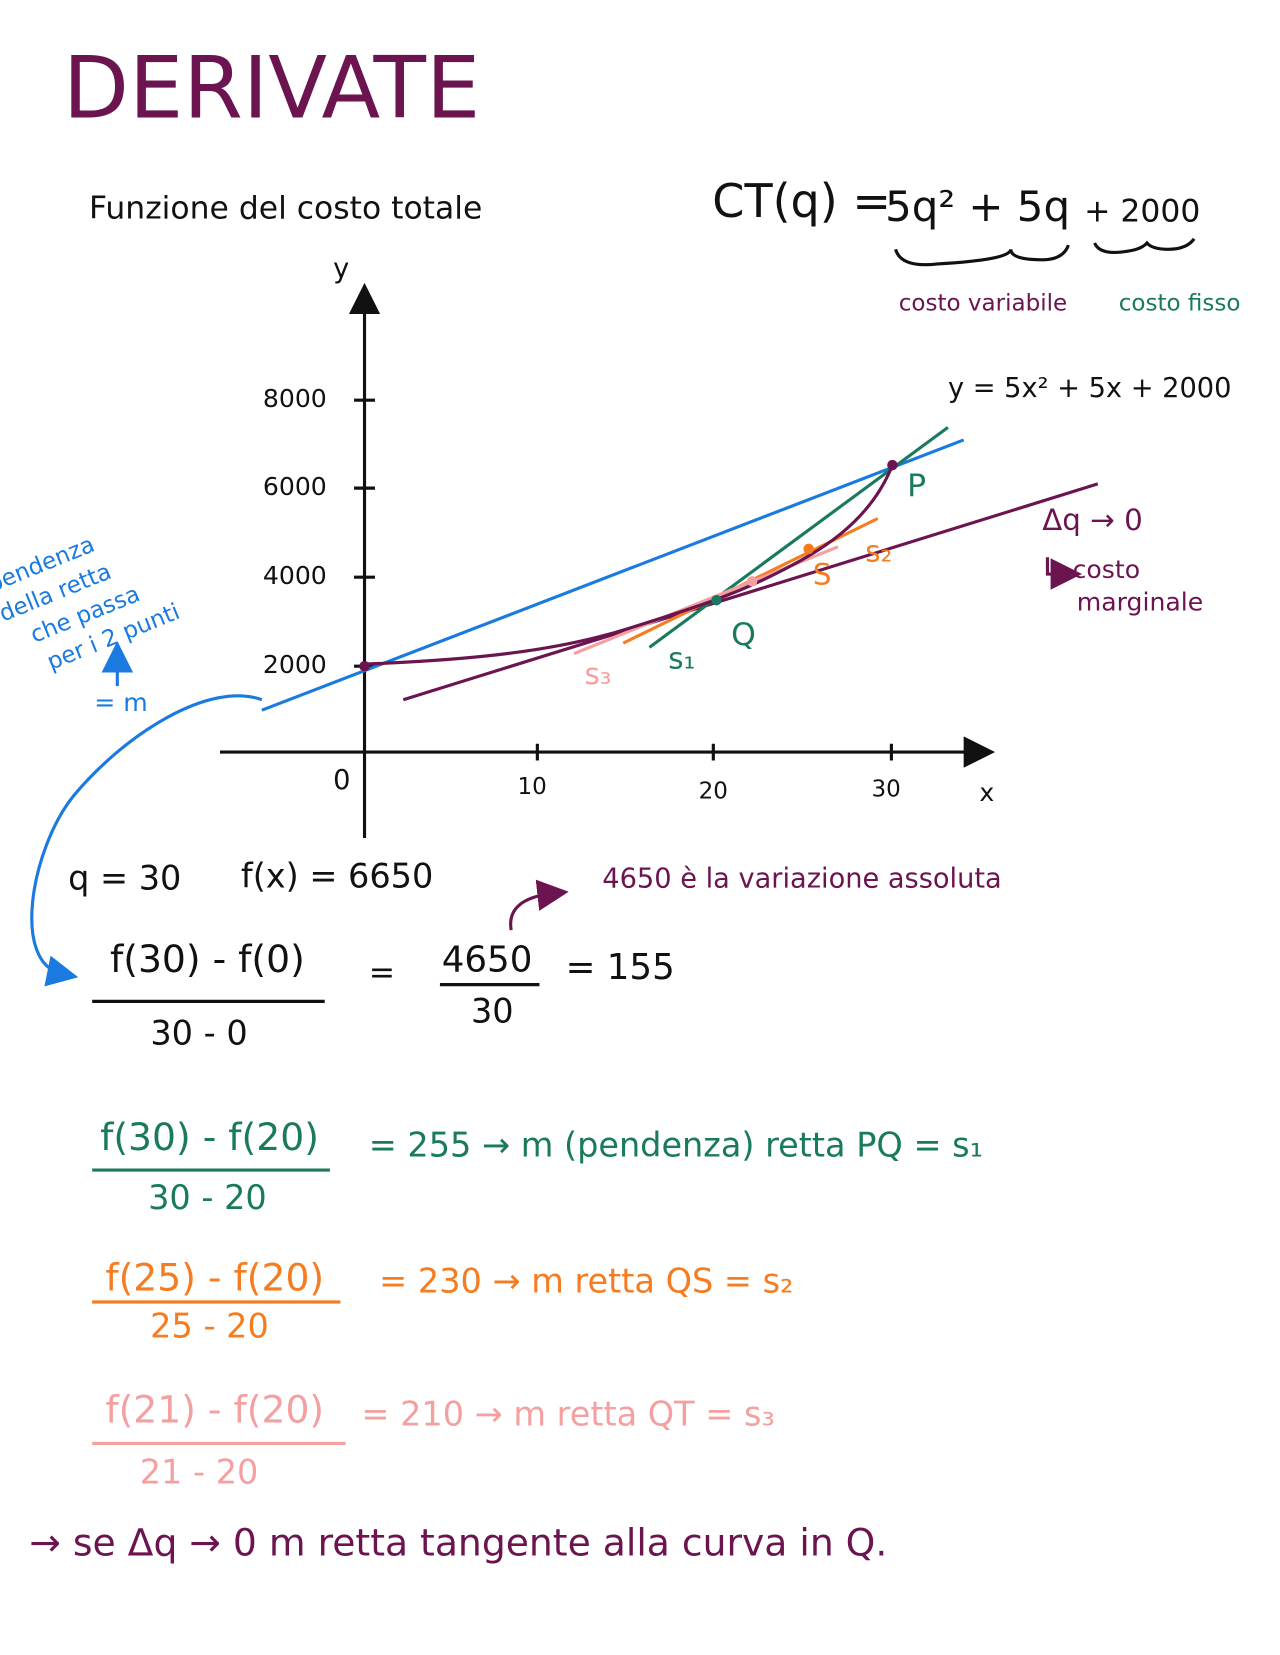 Image resolution: width=1280 pixels, height=1655 pixels. I want to click on point-label: Q, so click(743, 635).